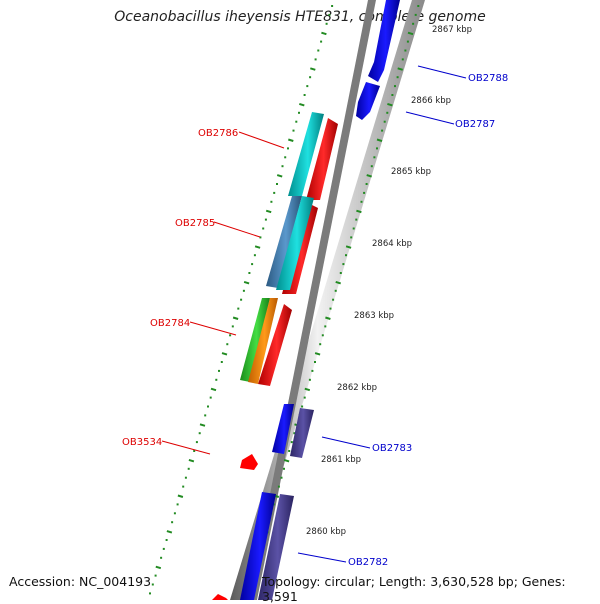 The image size is (600, 604). I want to click on scale-label: 2866 kbp, so click(431, 101).